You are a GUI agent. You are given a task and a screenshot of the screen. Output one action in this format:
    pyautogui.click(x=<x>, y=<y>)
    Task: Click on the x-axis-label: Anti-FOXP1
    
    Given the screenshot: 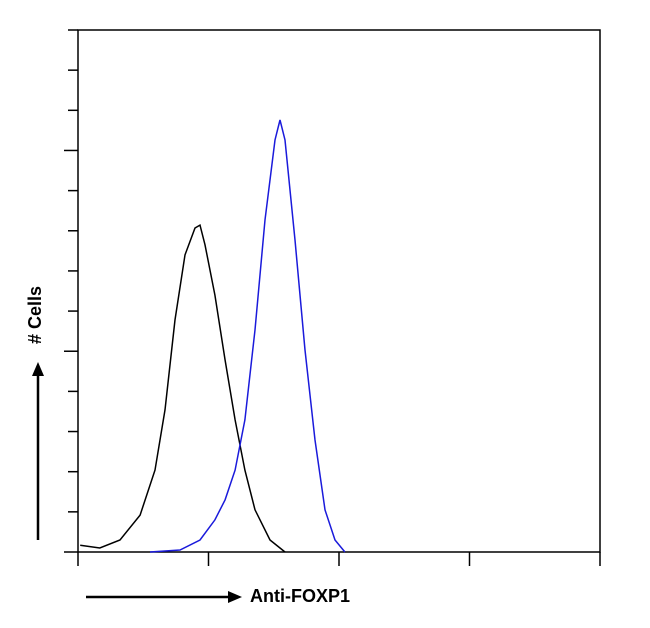 What is the action you would take?
    pyautogui.click(x=300, y=596)
    